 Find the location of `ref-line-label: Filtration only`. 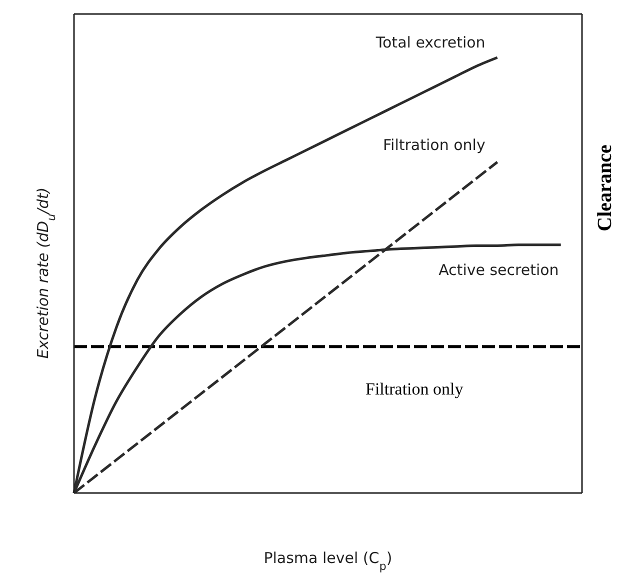

ref-line-label: Filtration only is located at coordinates (414, 389).